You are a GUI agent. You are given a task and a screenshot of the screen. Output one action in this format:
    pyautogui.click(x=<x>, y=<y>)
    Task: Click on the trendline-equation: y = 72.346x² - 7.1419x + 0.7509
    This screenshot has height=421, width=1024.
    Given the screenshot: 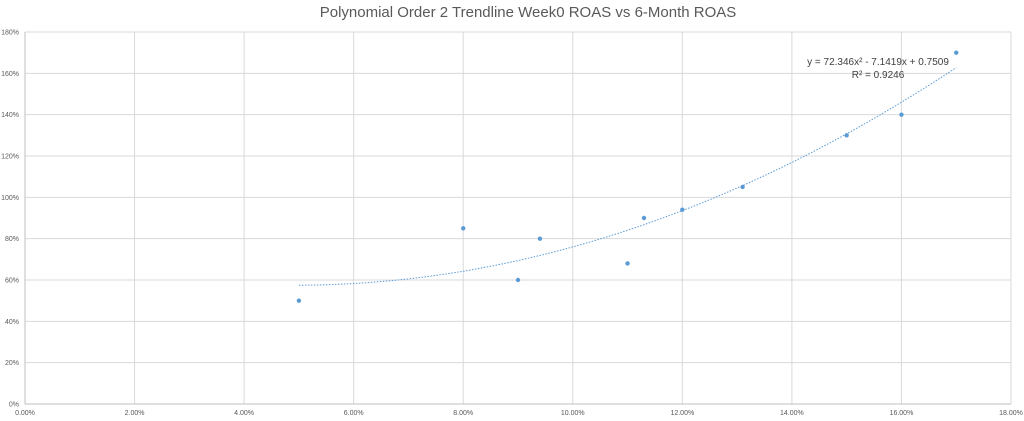 What is the action you would take?
    pyautogui.click(x=878, y=62)
    